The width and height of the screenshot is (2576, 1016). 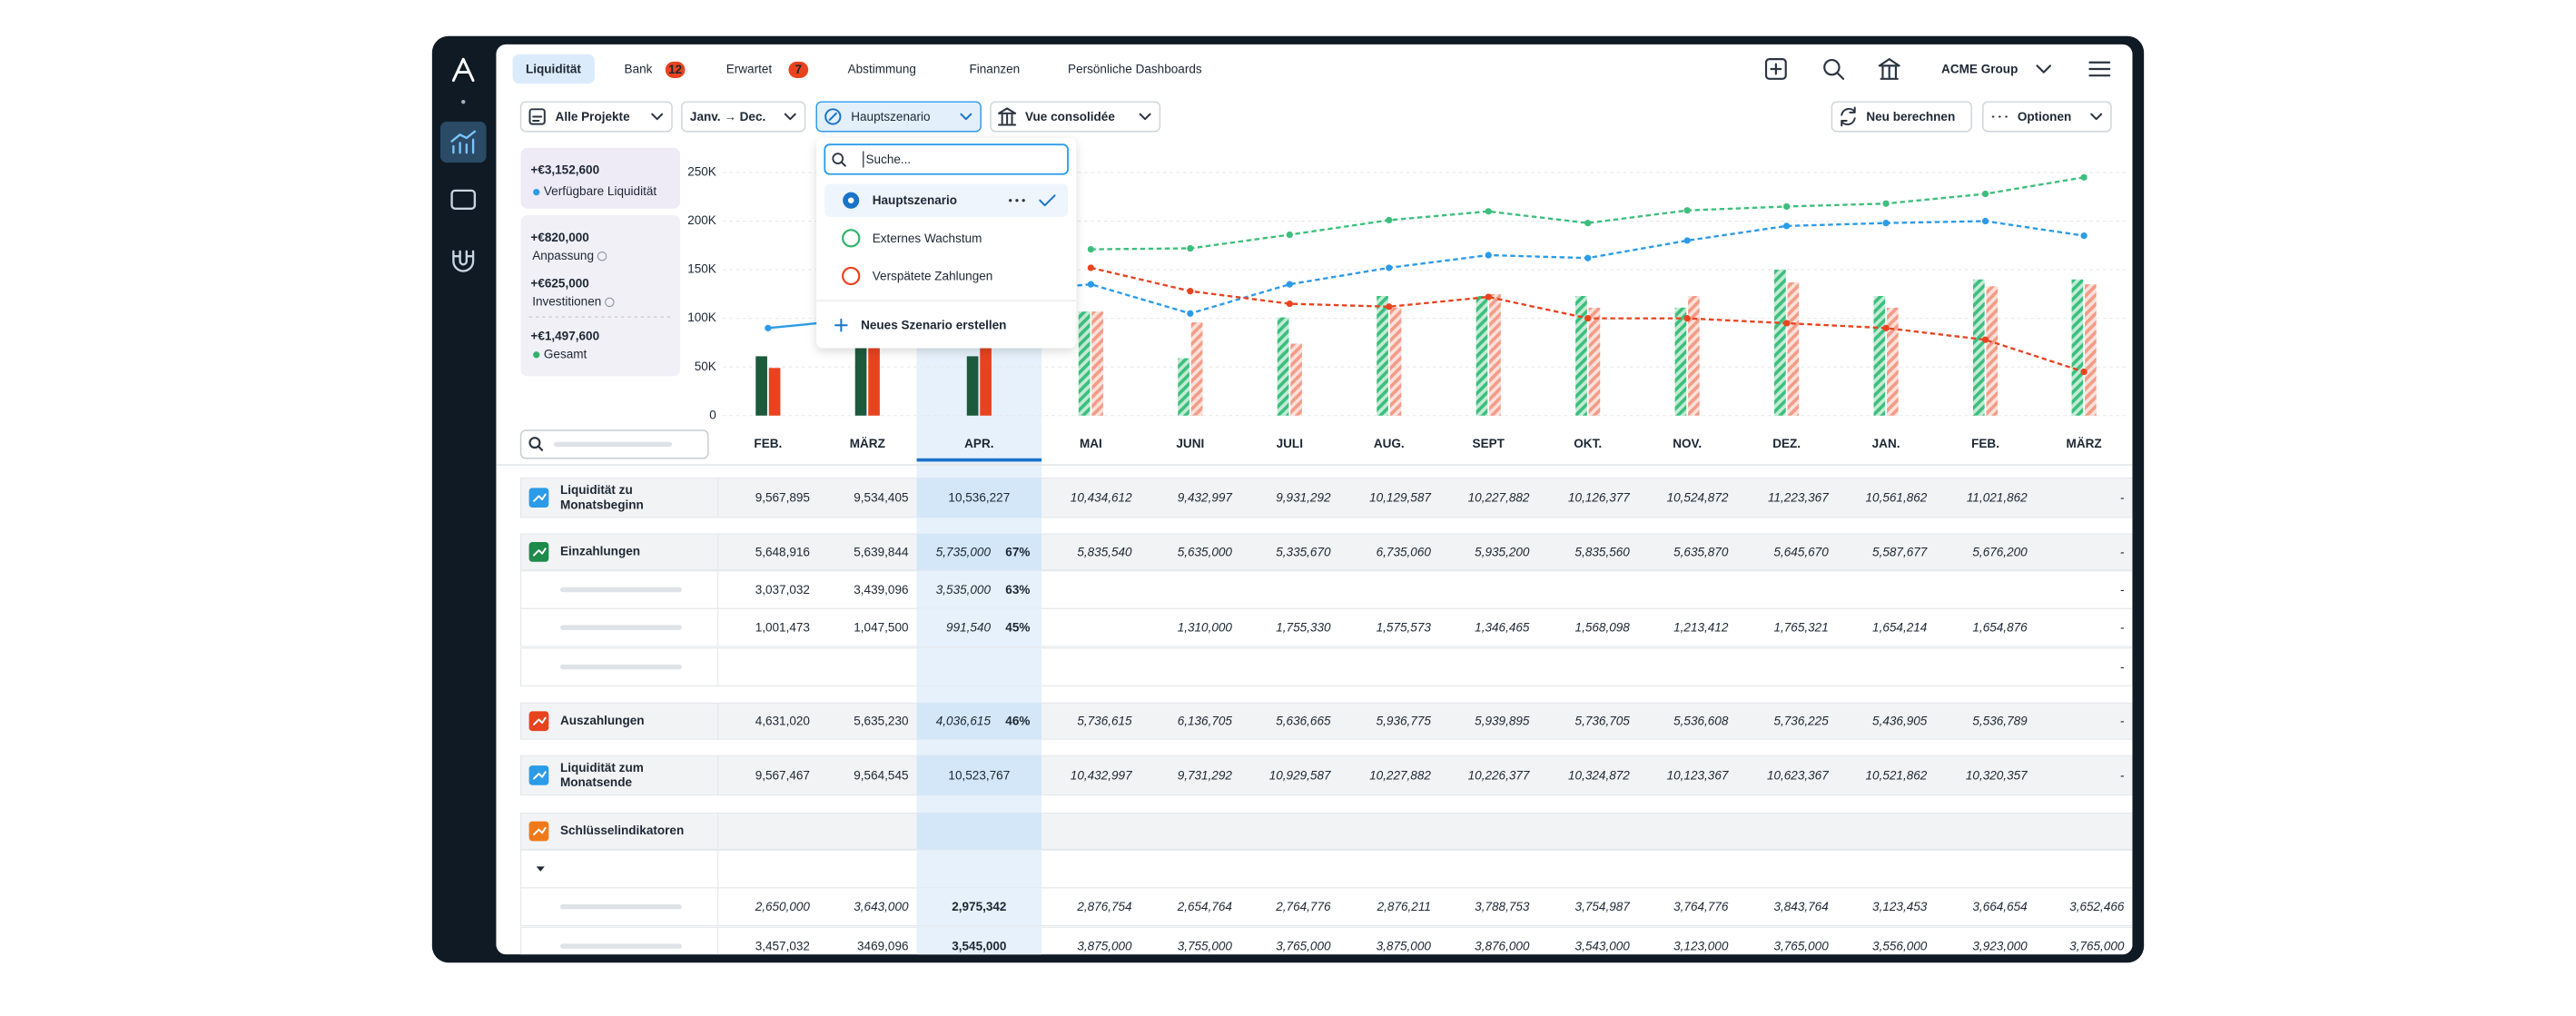 I want to click on nav-active-bg, so click(x=463, y=142).